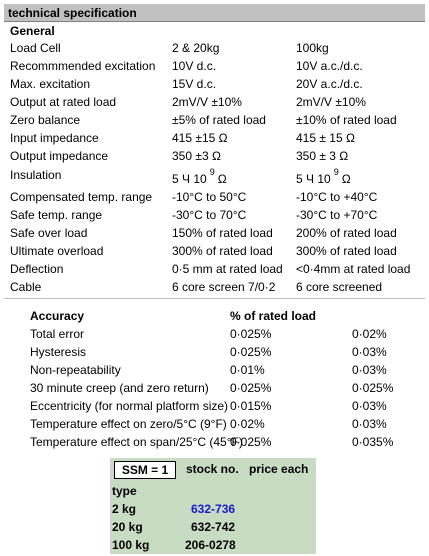 This screenshot has height=556, width=429. I want to click on order-type: 2 kg, so click(124, 509).